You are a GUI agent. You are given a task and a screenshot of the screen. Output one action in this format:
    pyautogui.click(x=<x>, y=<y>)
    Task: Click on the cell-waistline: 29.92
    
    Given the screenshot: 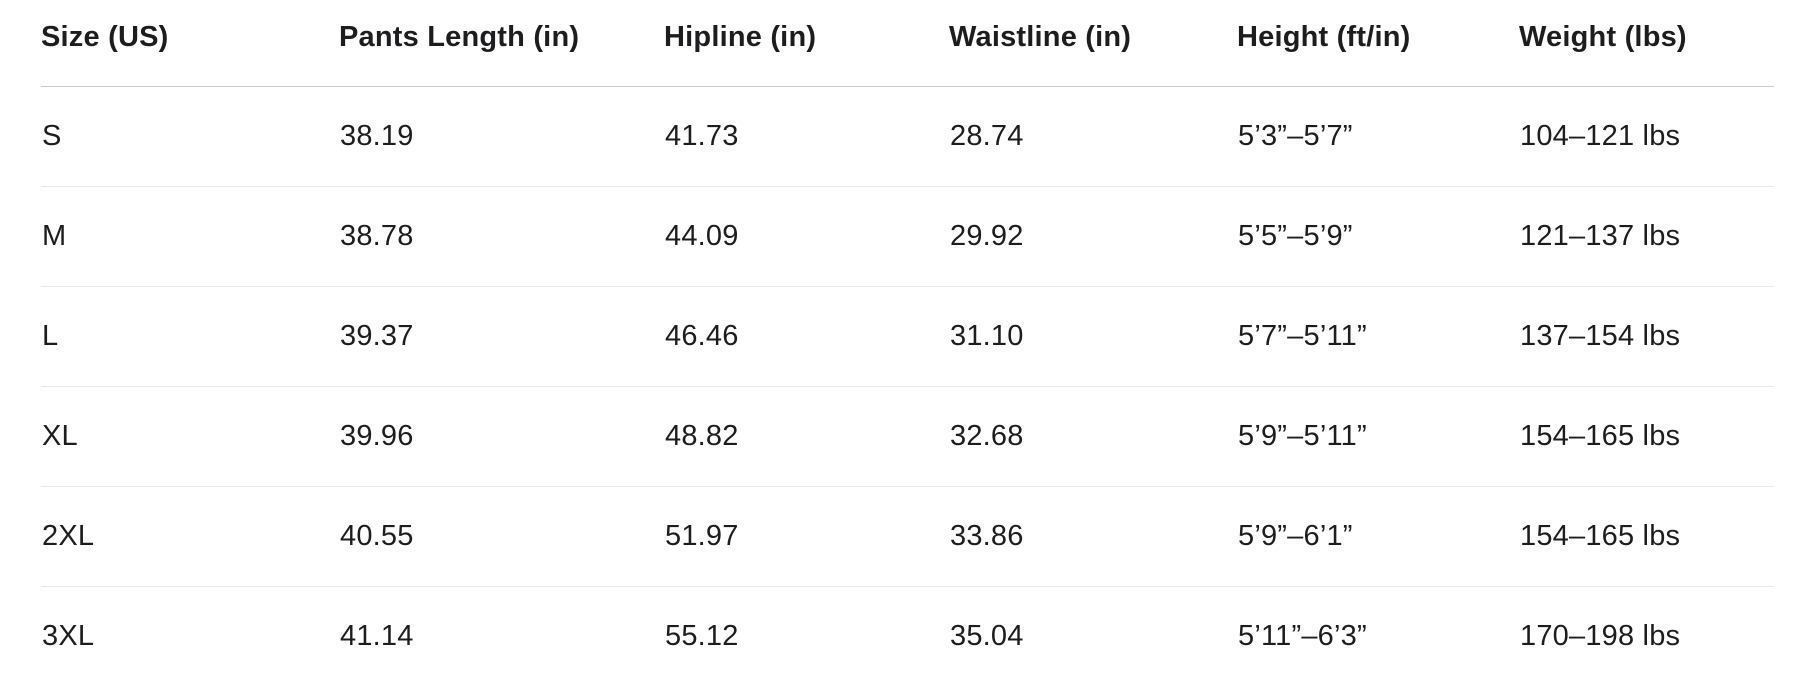 What is the action you would take?
    pyautogui.click(x=1093, y=237)
    